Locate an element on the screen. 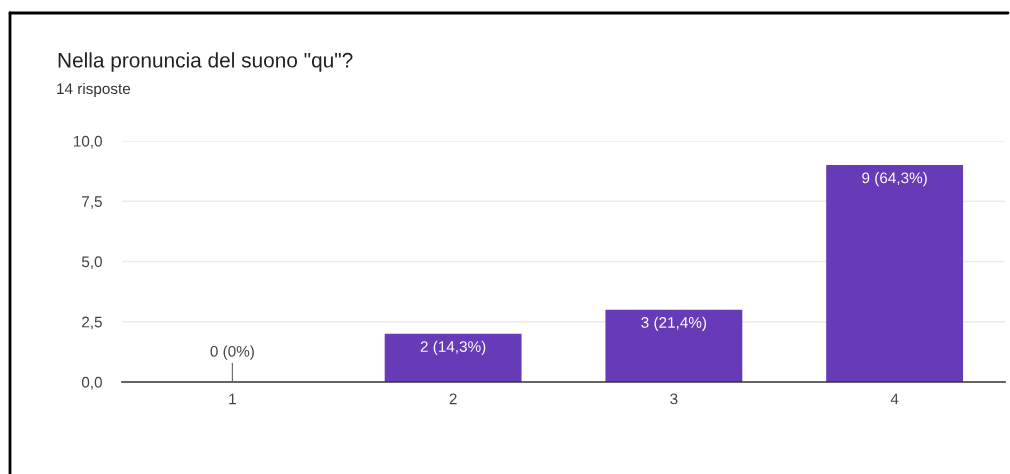 The height and width of the screenshot is (474, 1010). chart-title: Nella pronuncia del suono "qu"? is located at coordinates (205, 62).